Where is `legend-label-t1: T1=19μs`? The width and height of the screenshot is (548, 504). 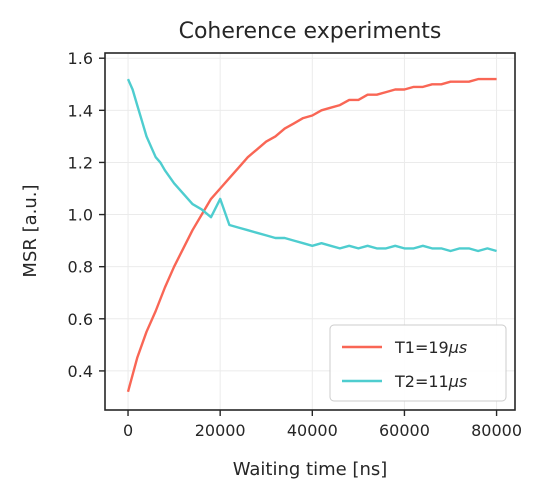 legend-label-t1: T1=19μs is located at coordinates (430, 347).